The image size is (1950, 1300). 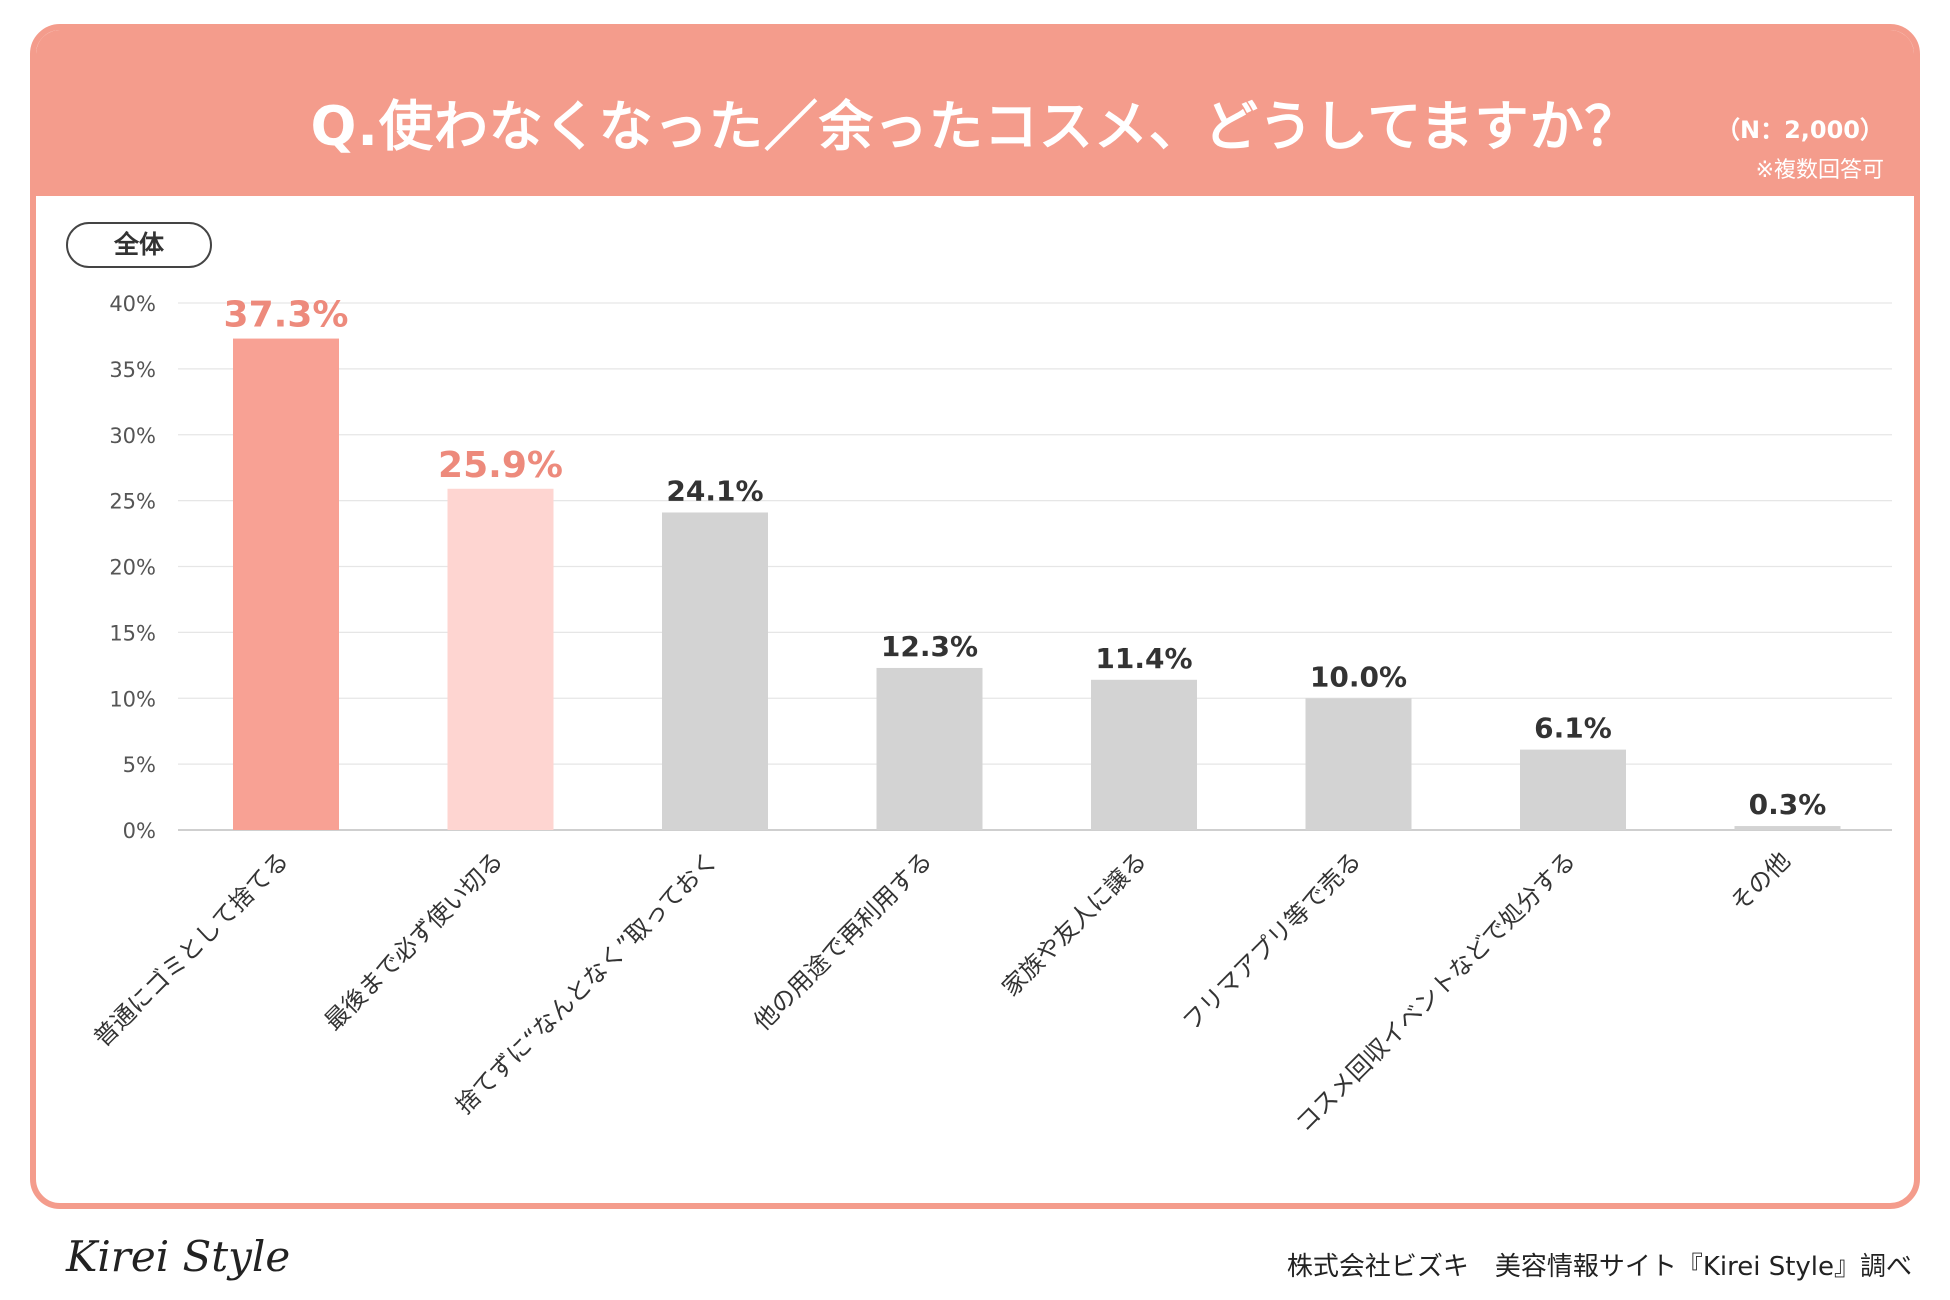 What do you see at coordinates (139, 245) in the screenshot?
I see `group-label: 全体` at bounding box center [139, 245].